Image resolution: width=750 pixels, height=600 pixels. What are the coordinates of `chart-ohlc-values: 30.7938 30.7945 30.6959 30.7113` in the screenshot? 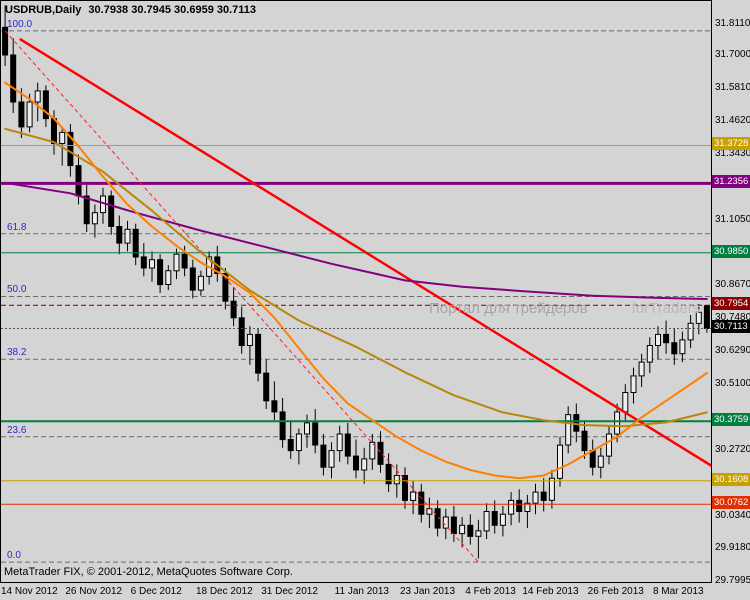 It's located at (172, 10).